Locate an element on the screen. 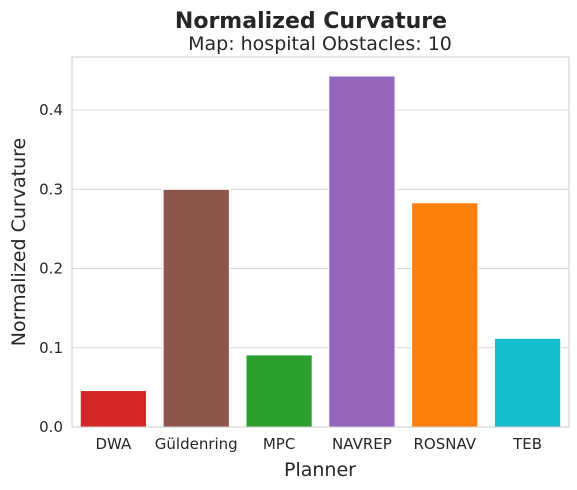 The height and width of the screenshot is (490, 577). y-tick-labels: 0.0 0.1 0.2 0.3 0.4 is located at coordinates (51, 268).